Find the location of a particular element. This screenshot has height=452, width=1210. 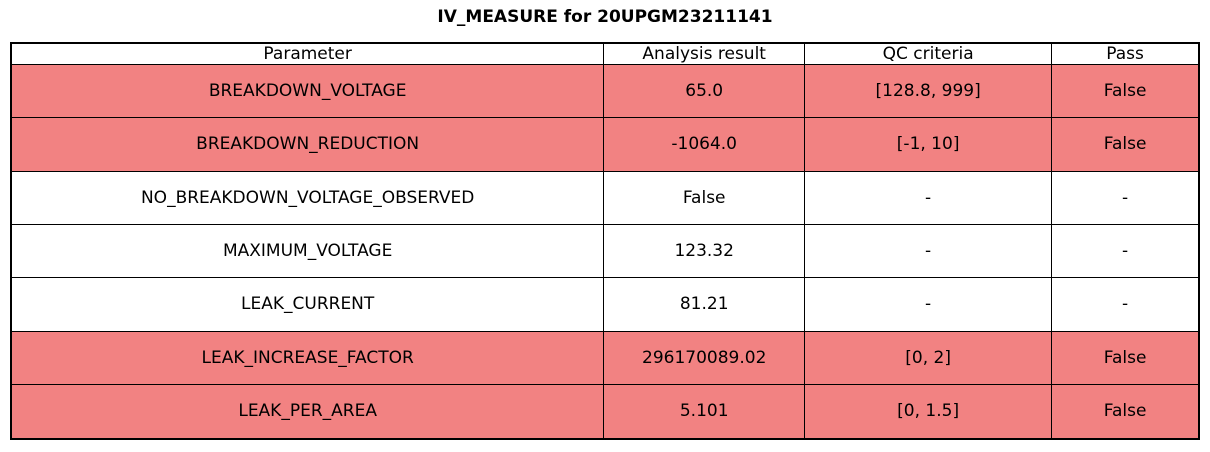

cell-analysis-result: 123.32 is located at coordinates (704, 251).